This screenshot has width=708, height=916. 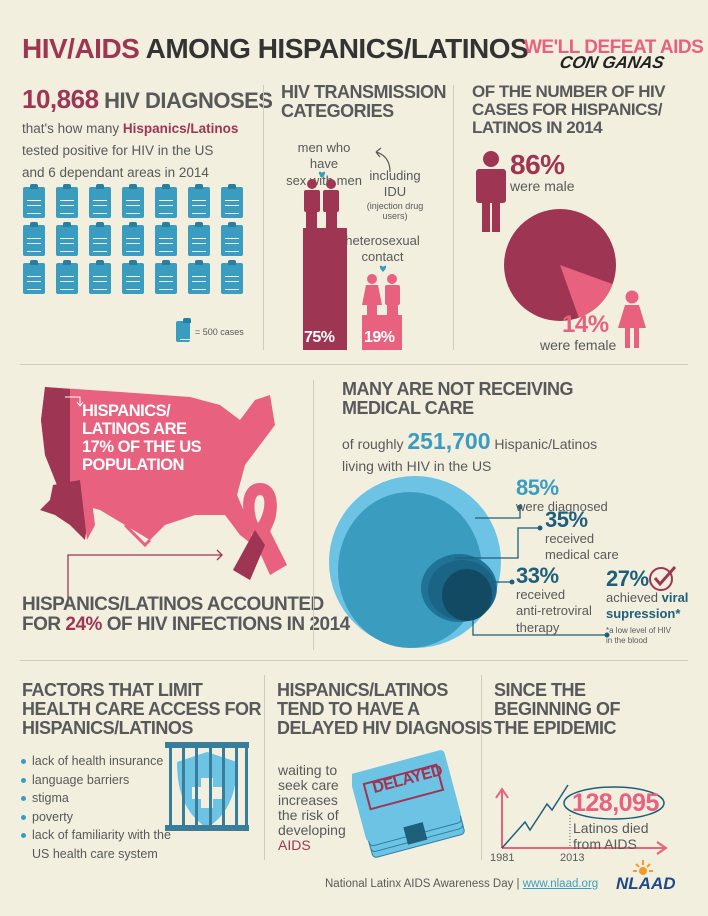 What do you see at coordinates (324, 164) in the screenshot?
I see `msm-label: men who have sex with men` at bounding box center [324, 164].